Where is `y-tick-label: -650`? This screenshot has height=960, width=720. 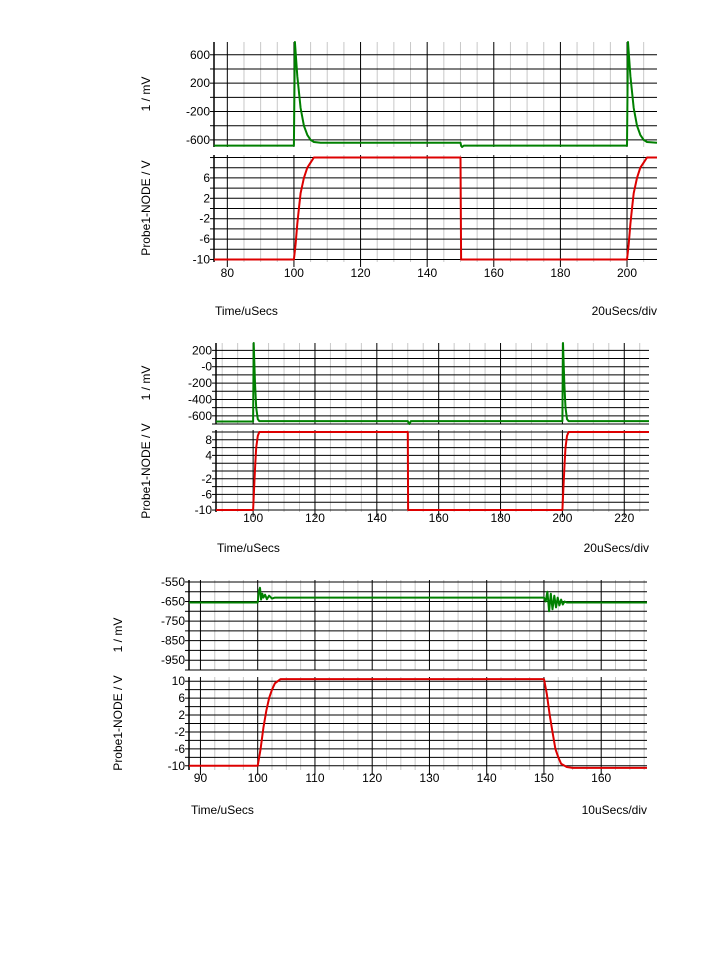
y-tick-label: -650 is located at coordinates (173, 602).